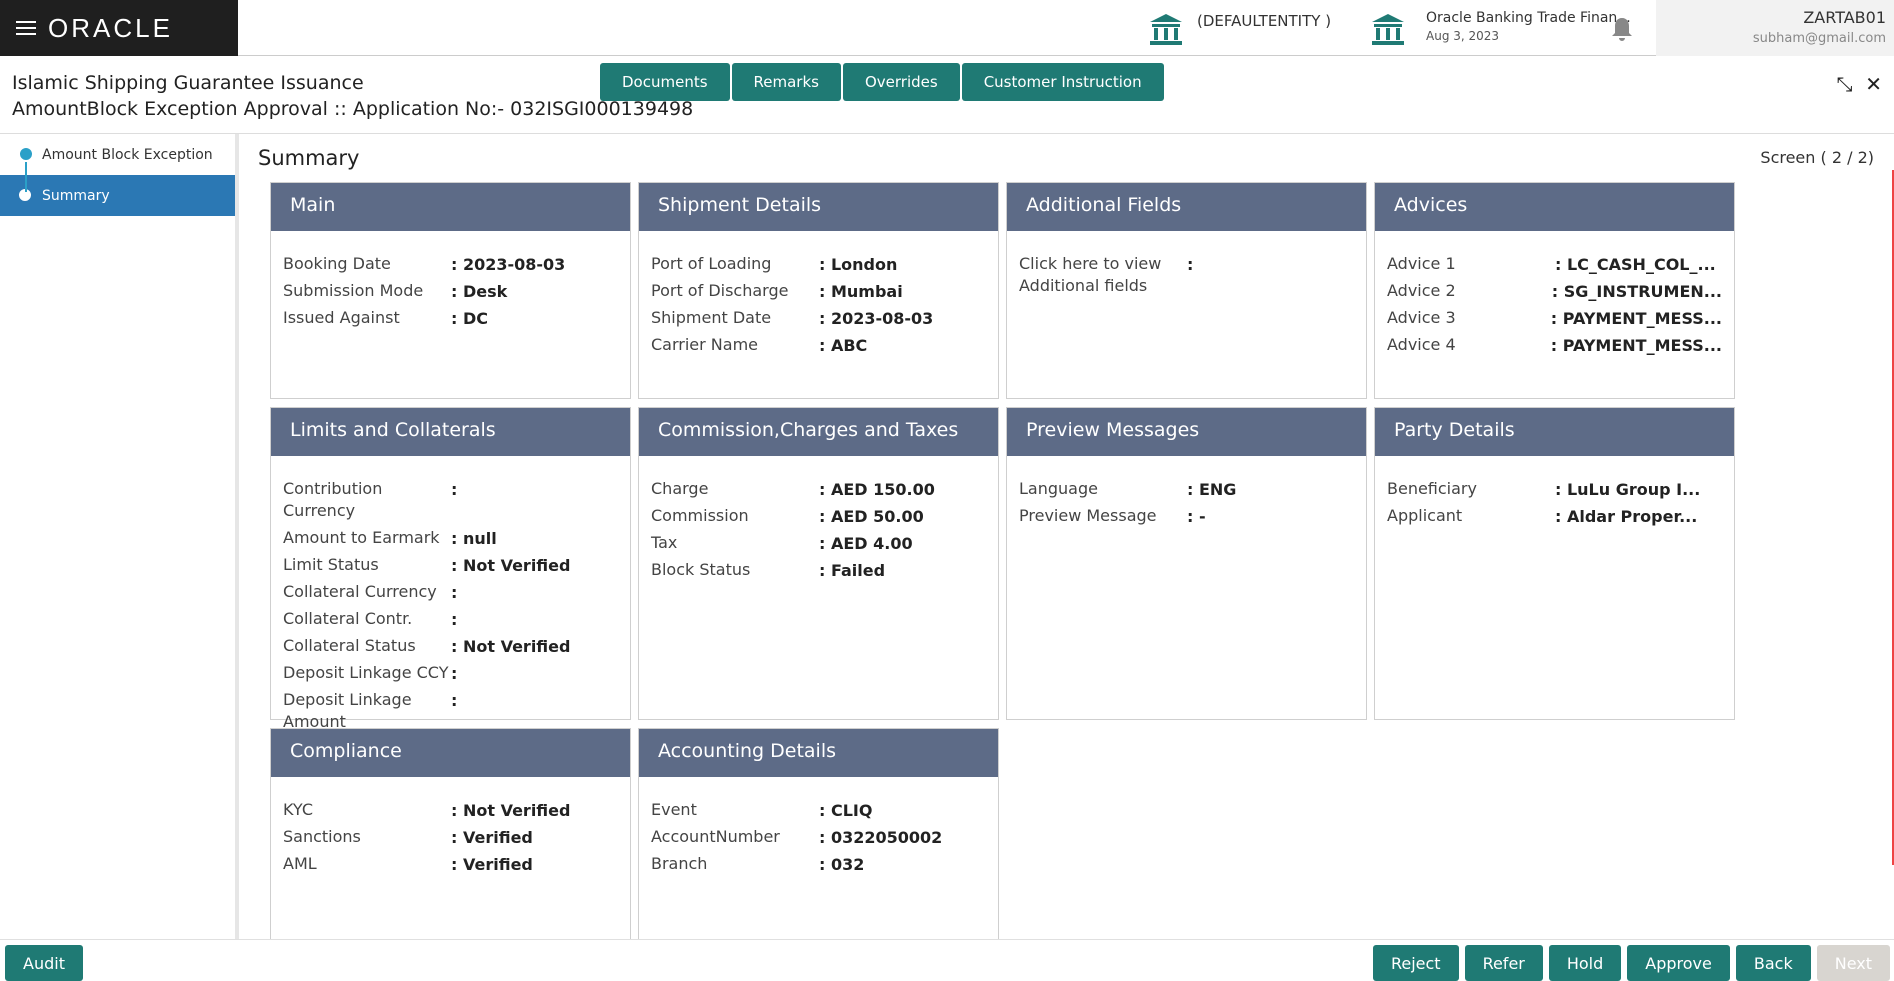 The height and width of the screenshot is (981, 1894). What do you see at coordinates (818, 207) in the screenshot?
I see `card-title: Shipment Details` at bounding box center [818, 207].